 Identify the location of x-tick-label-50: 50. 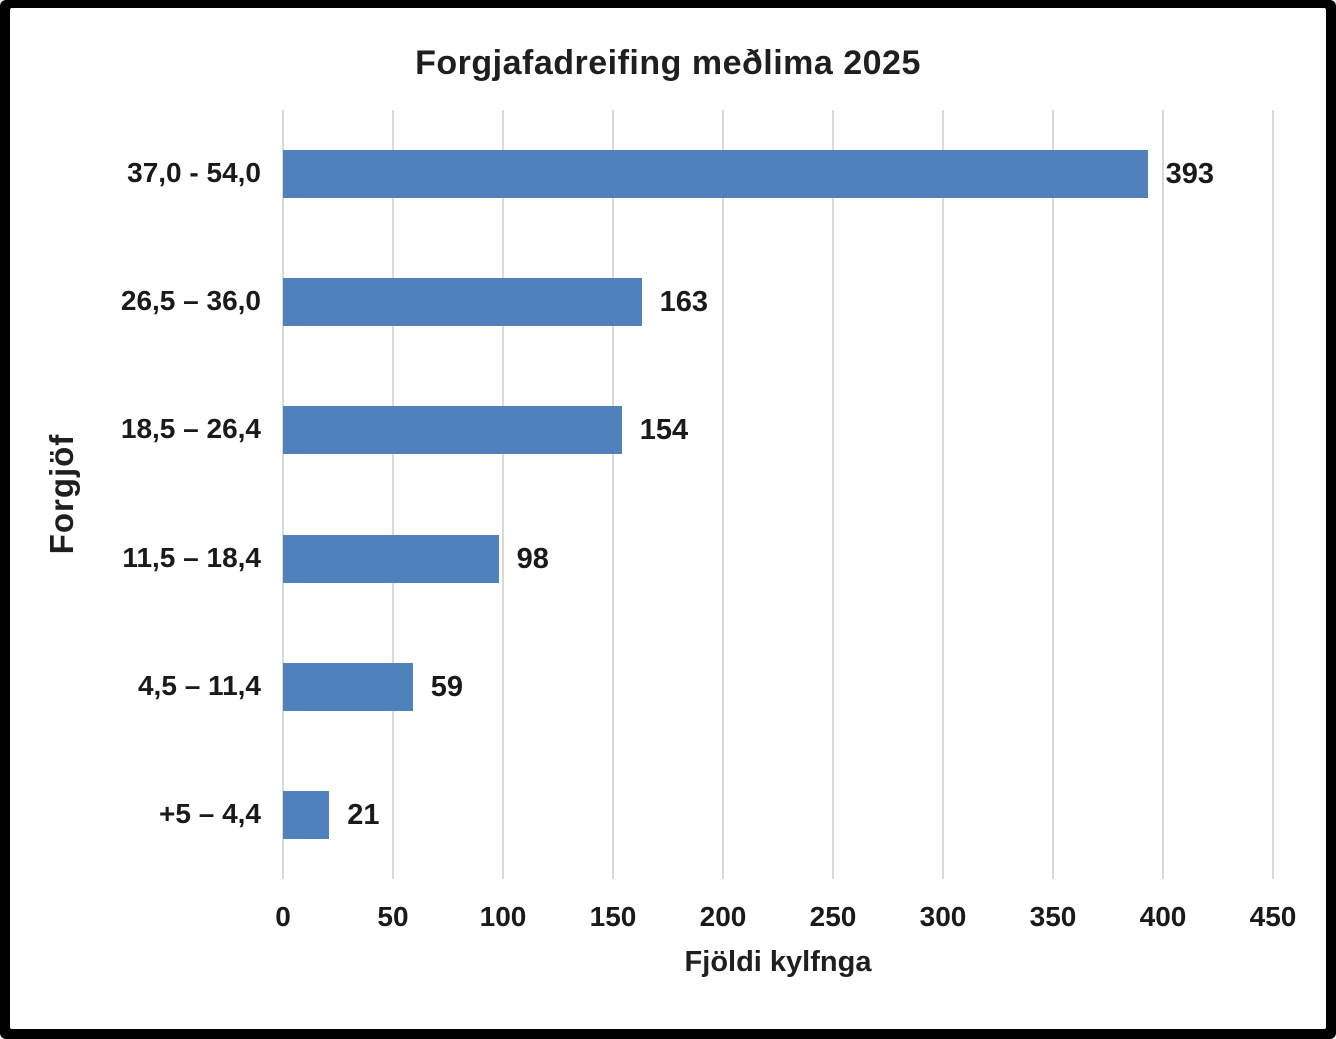
(393, 916).